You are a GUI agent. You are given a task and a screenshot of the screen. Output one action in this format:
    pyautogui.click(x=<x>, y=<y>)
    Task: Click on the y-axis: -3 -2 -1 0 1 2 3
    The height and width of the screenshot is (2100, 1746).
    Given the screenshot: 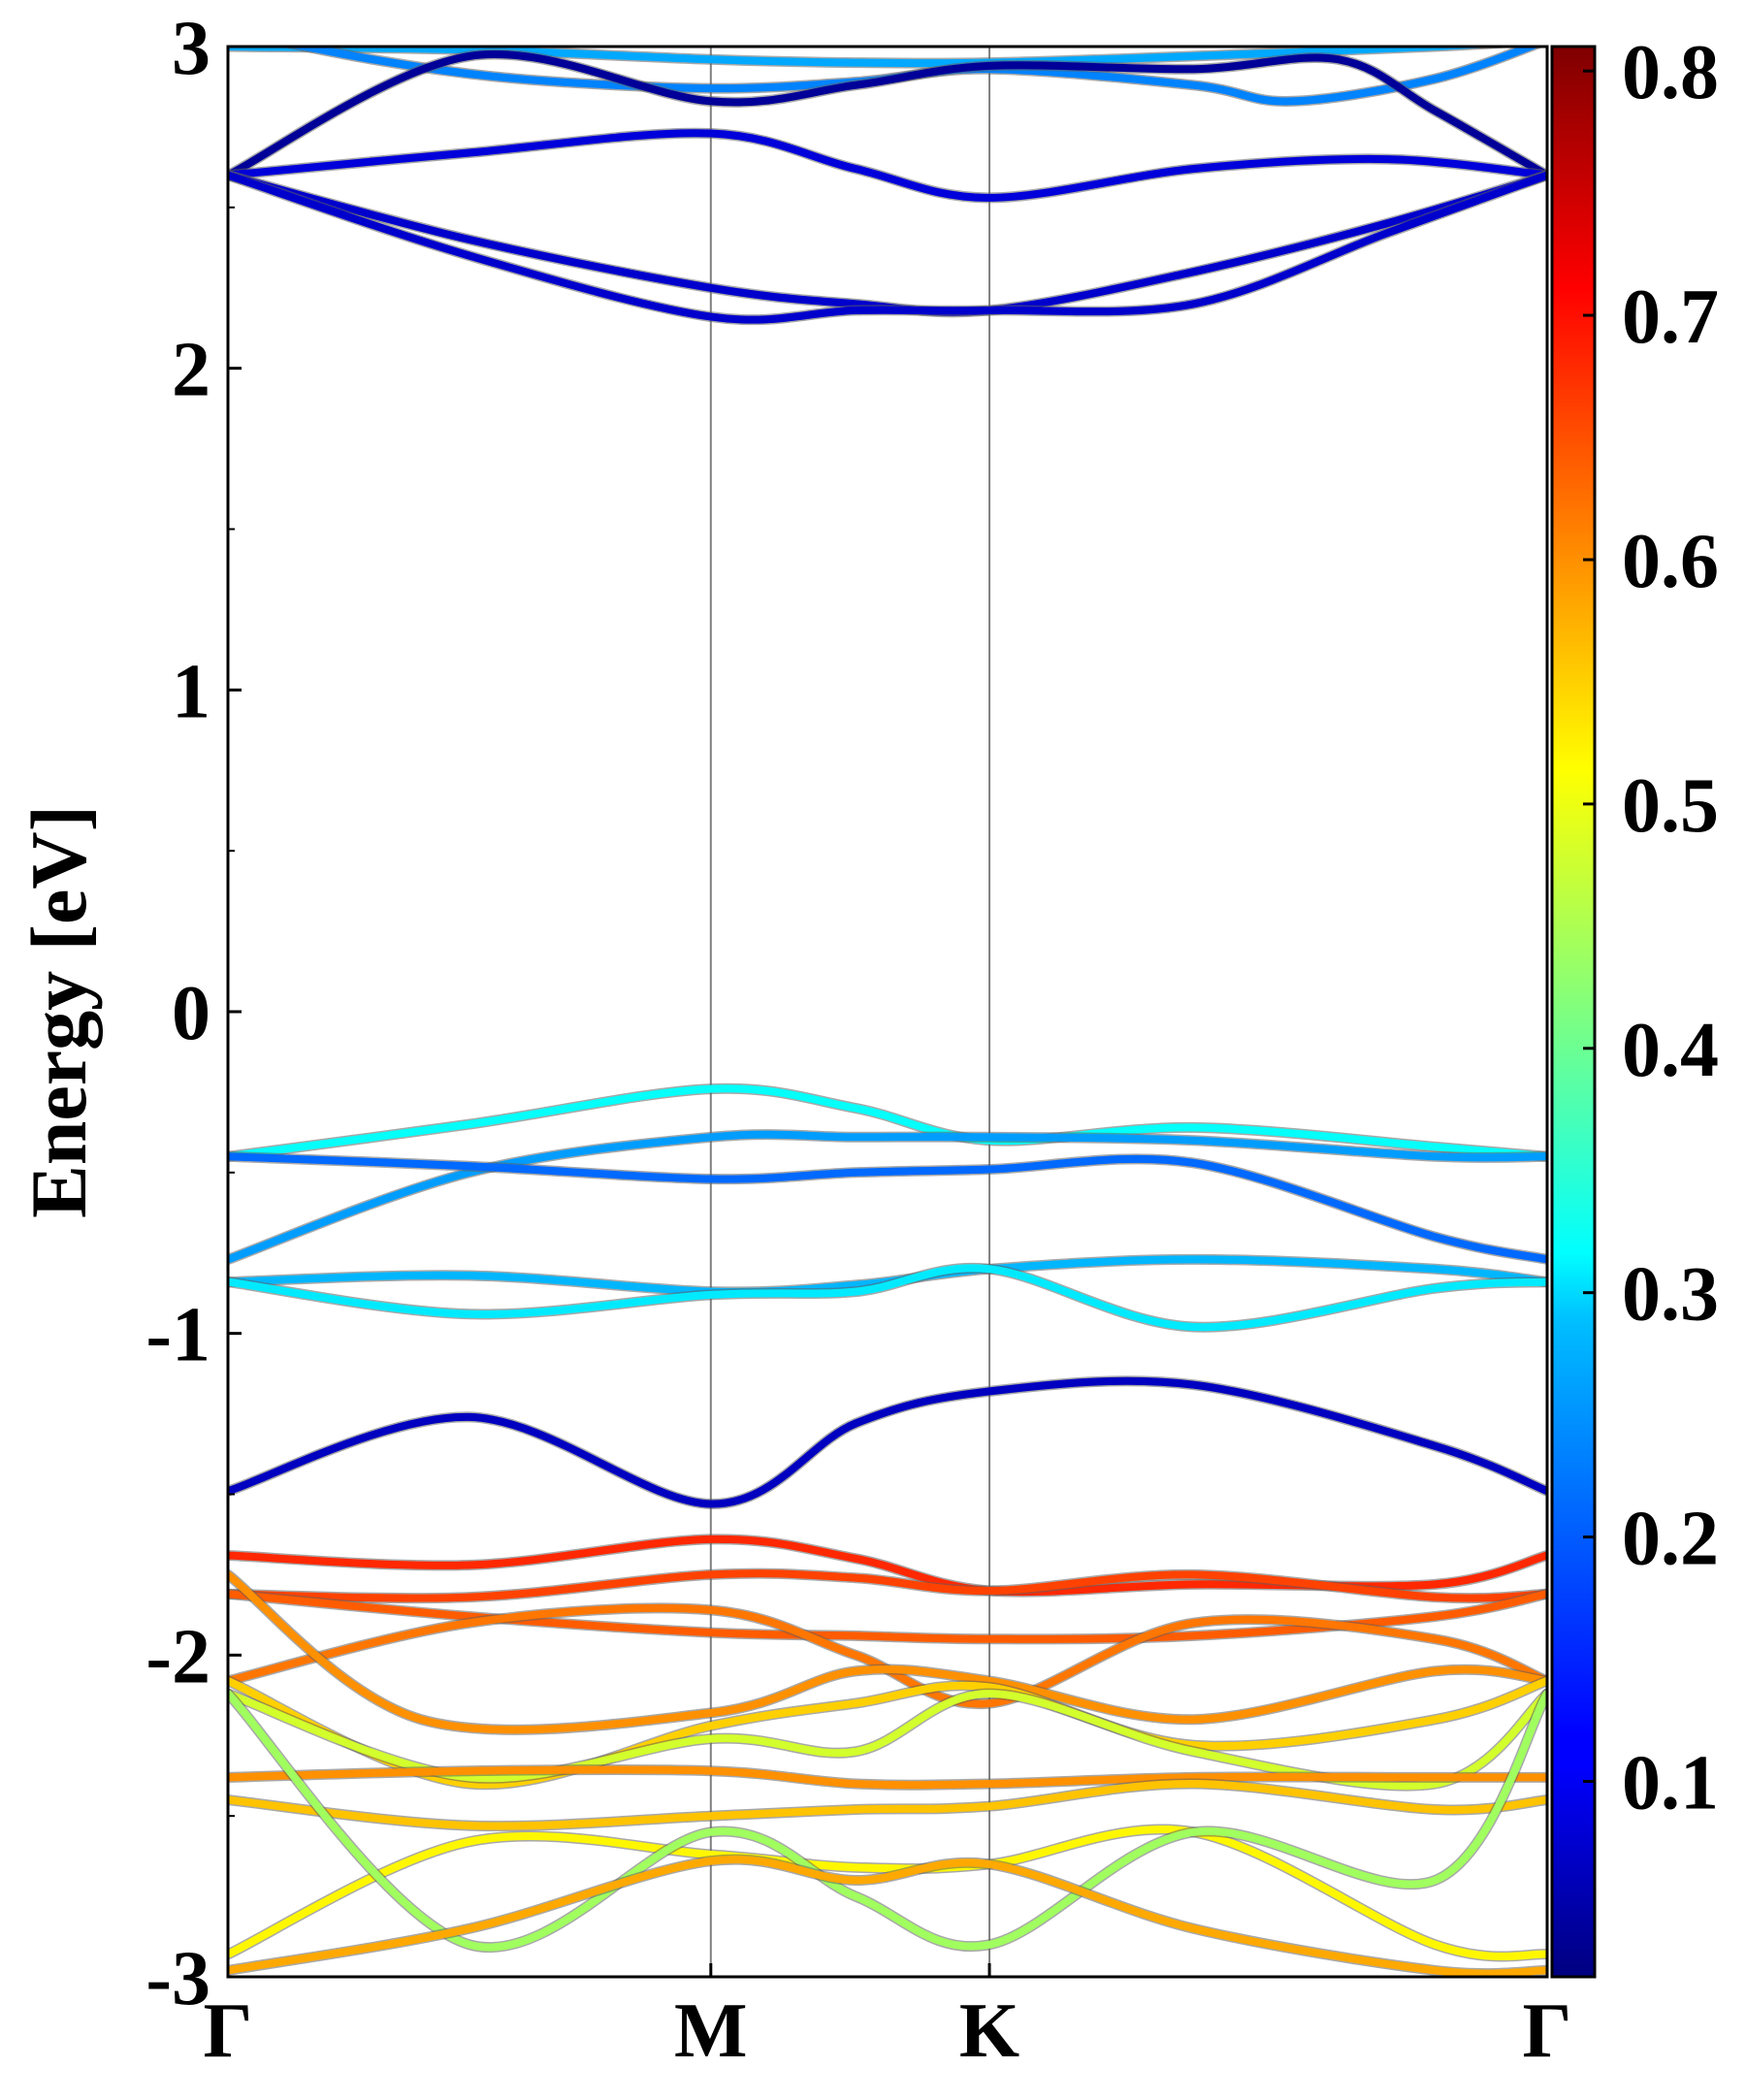 What is the action you would take?
    pyautogui.click(x=194, y=1013)
    